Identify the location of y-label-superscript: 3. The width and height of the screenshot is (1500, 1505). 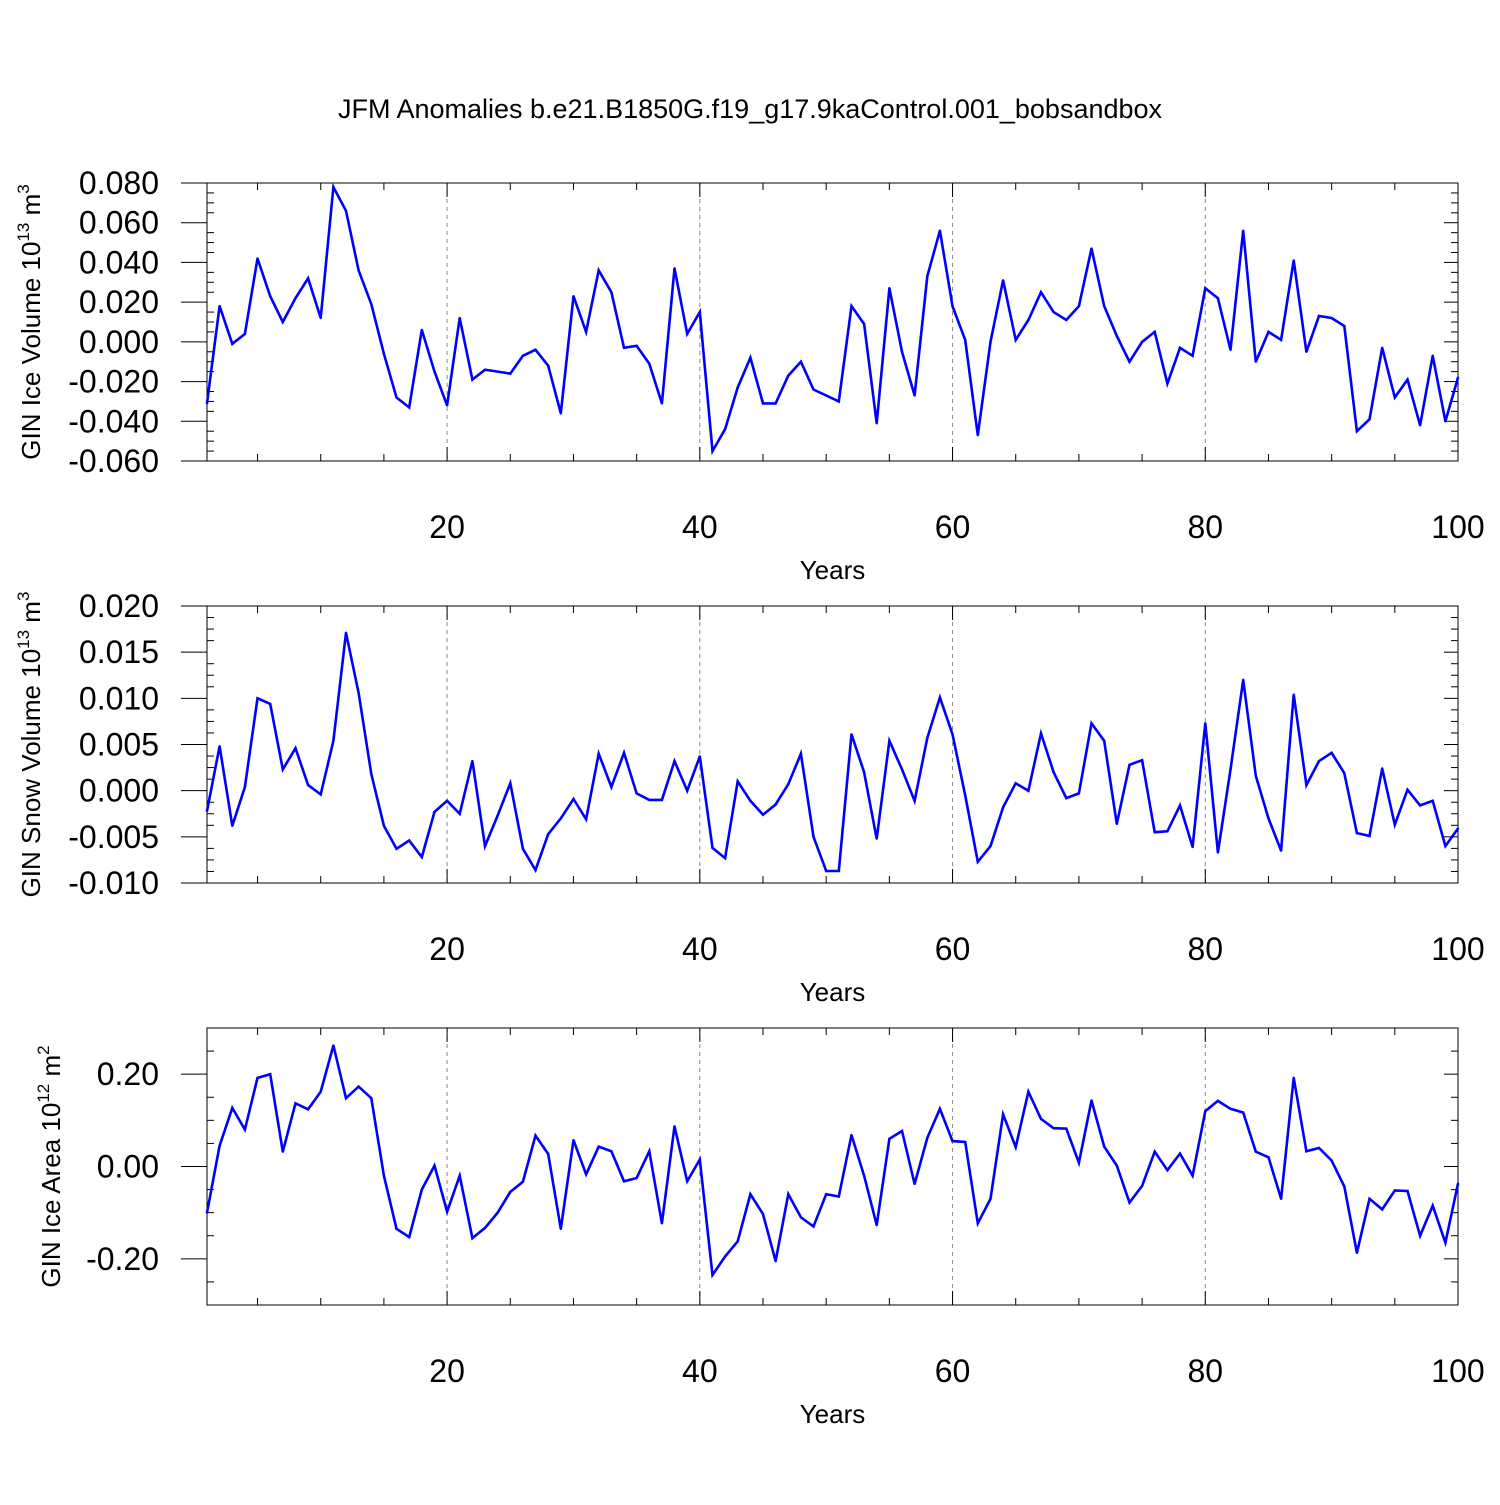
(23, 596).